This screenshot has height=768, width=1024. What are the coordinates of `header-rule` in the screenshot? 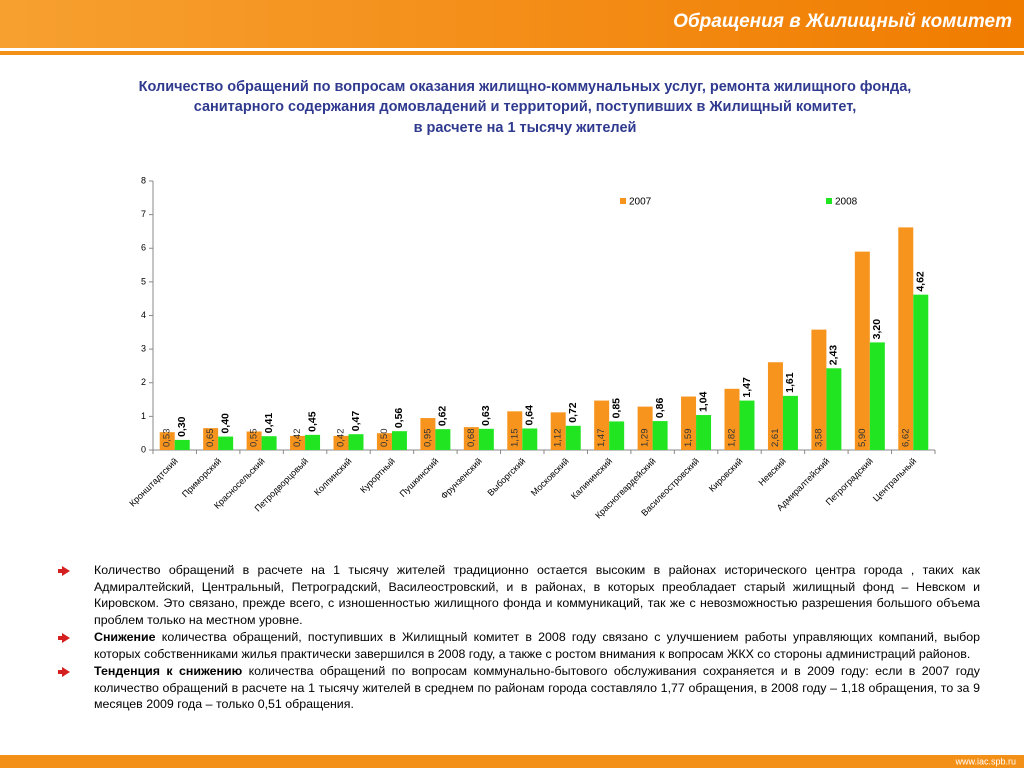 It's located at (512, 53).